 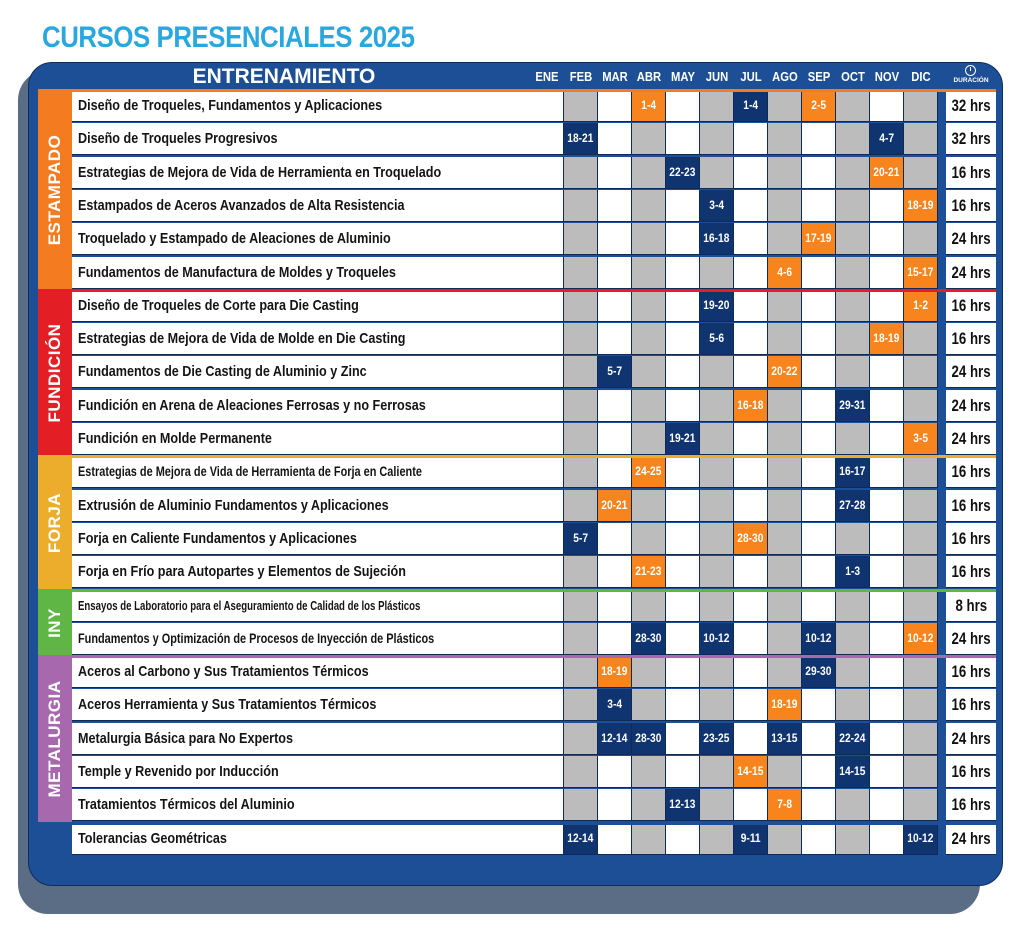 I want to click on course-date-dic: 15-17, so click(x=921, y=272).